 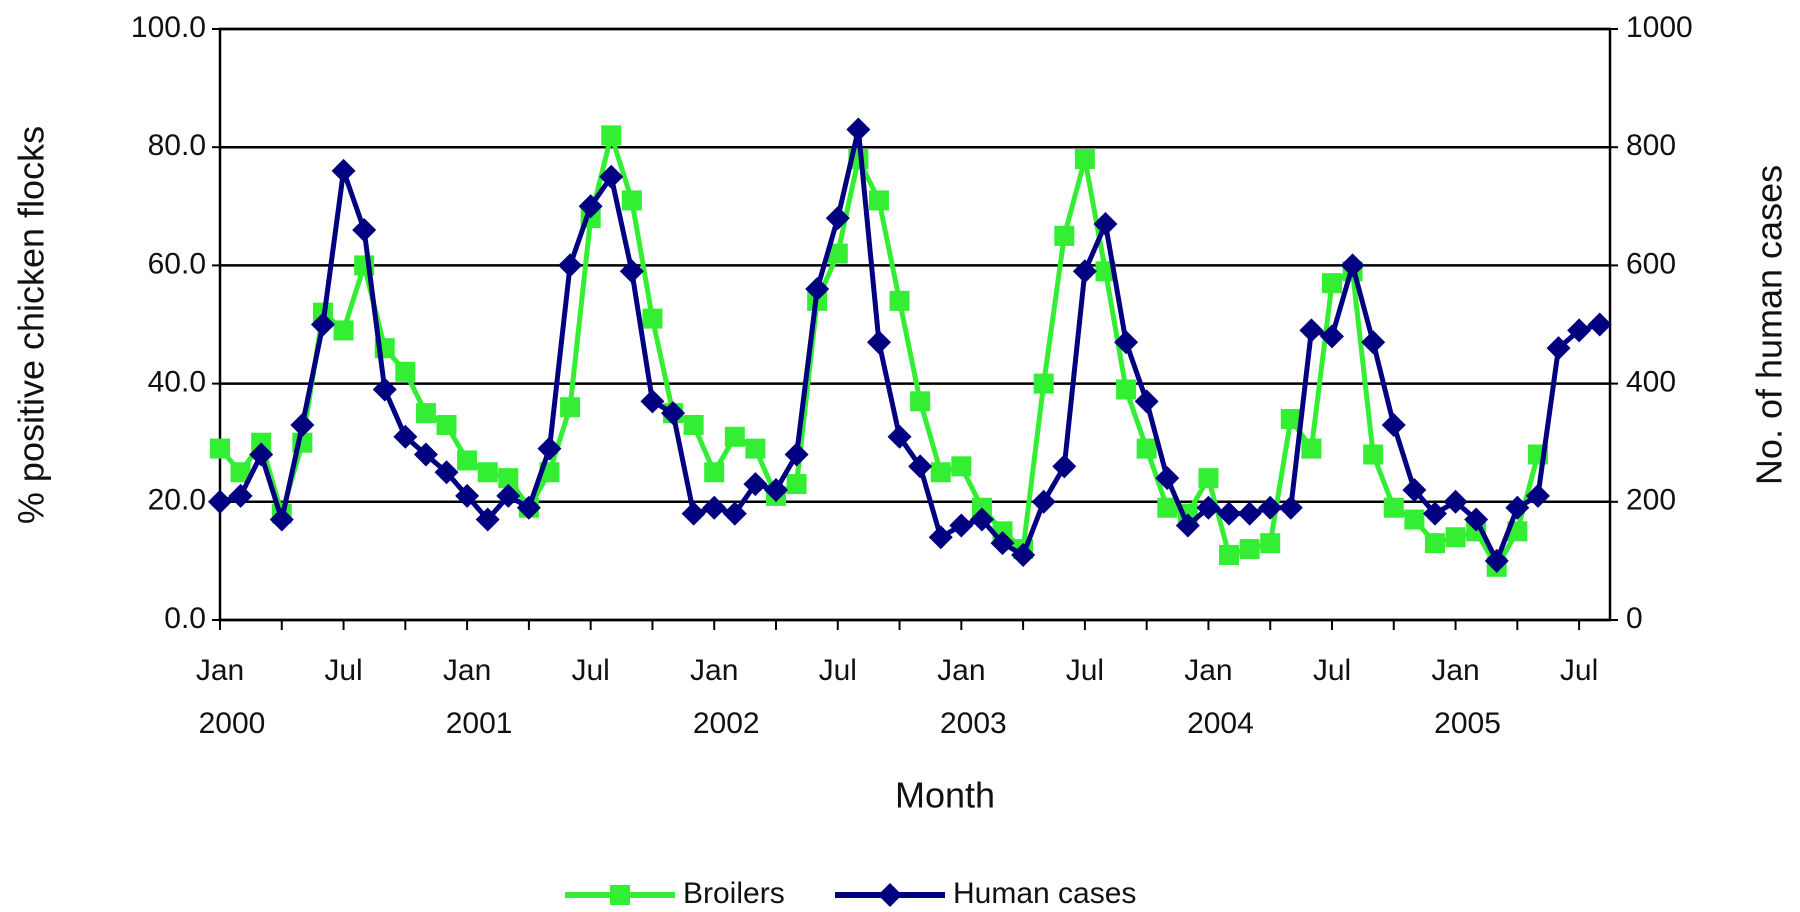 What do you see at coordinates (1467, 723) in the screenshot?
I see `x-year-label: 2005` at bounding box center [1467, 723].